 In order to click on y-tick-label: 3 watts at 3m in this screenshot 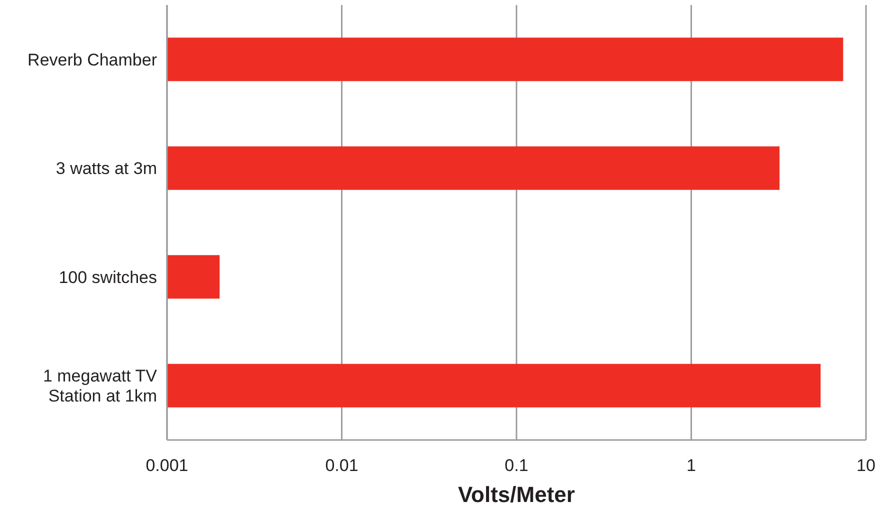, I will do `click(106, 168)`.